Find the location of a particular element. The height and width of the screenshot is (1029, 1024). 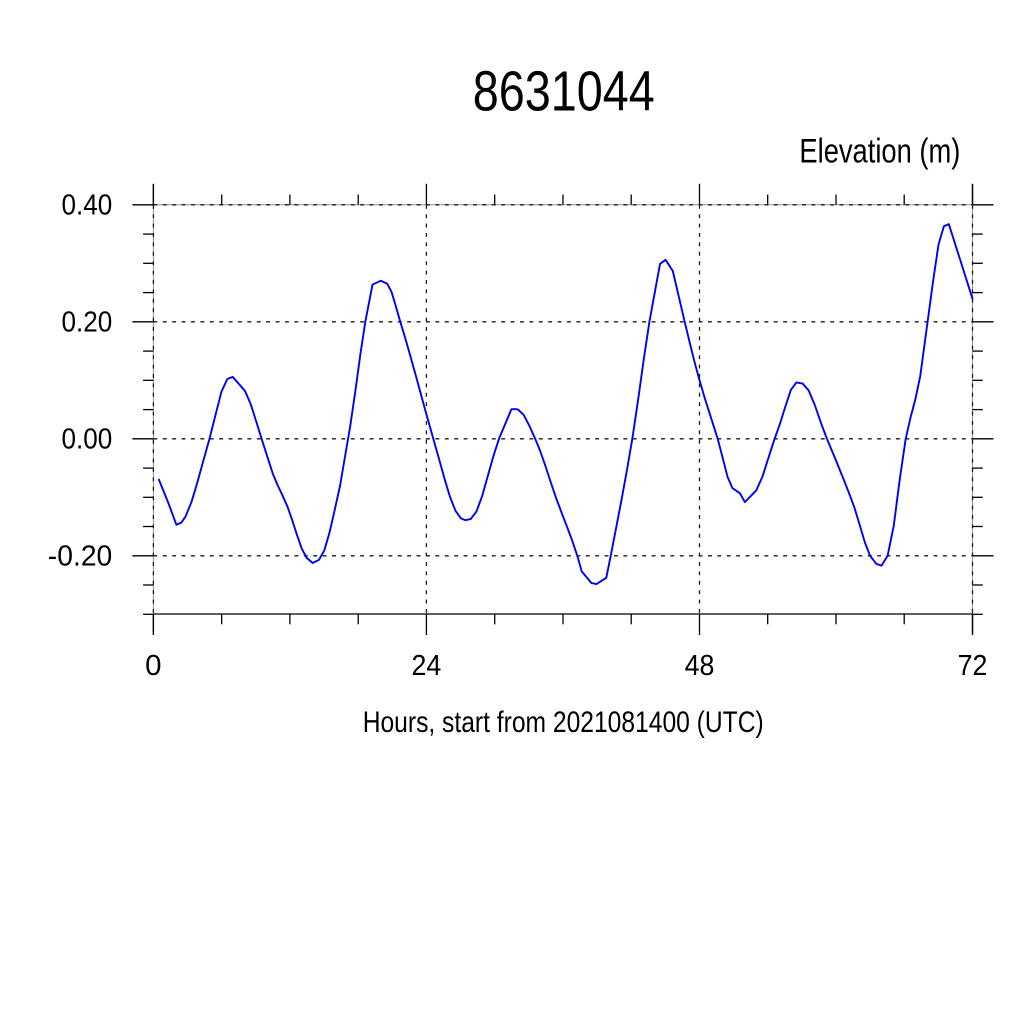

svg-text:Hours, start from 2021081400 (: Hours, start from 2021081400 (UTC) is located at coordinates (563, 722).